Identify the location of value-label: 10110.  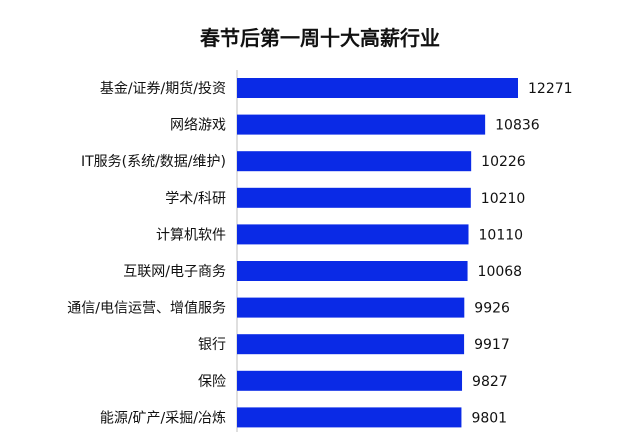
(501, 235).